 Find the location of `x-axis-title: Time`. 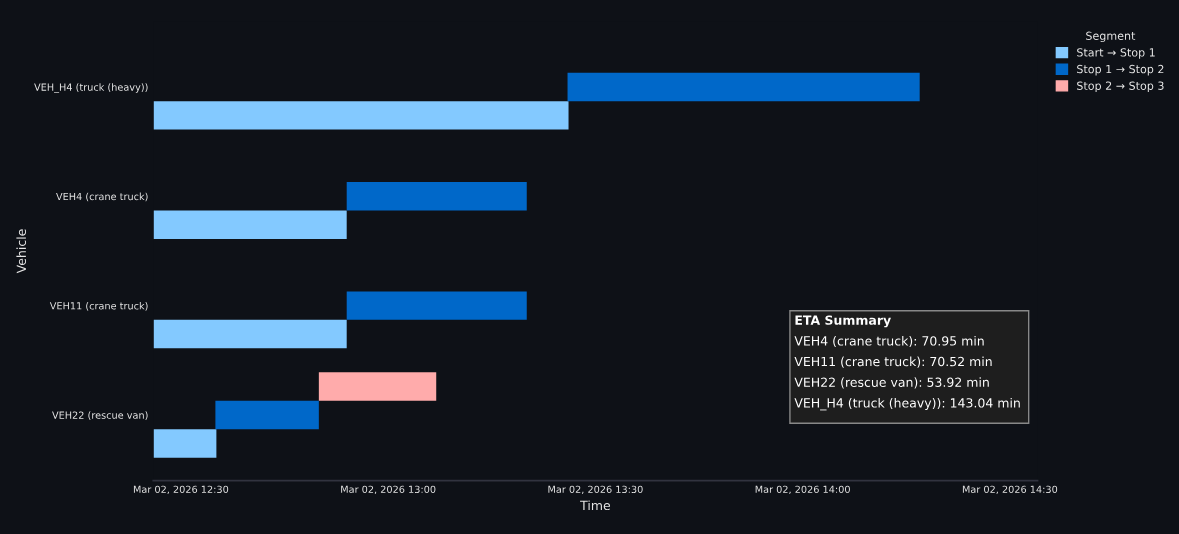

x-axis-title: Time is located at coordinates (595, 505).